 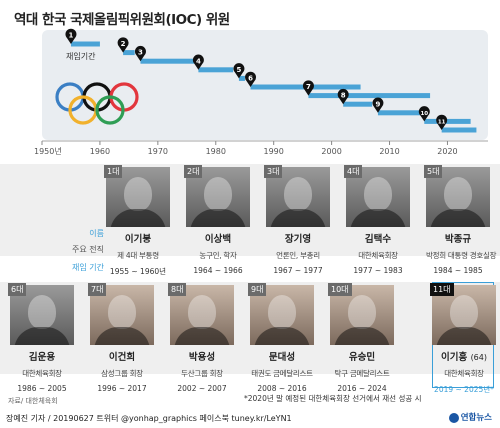 I want to click on marker-pin-icon: 6, so click(x=251, y=79).